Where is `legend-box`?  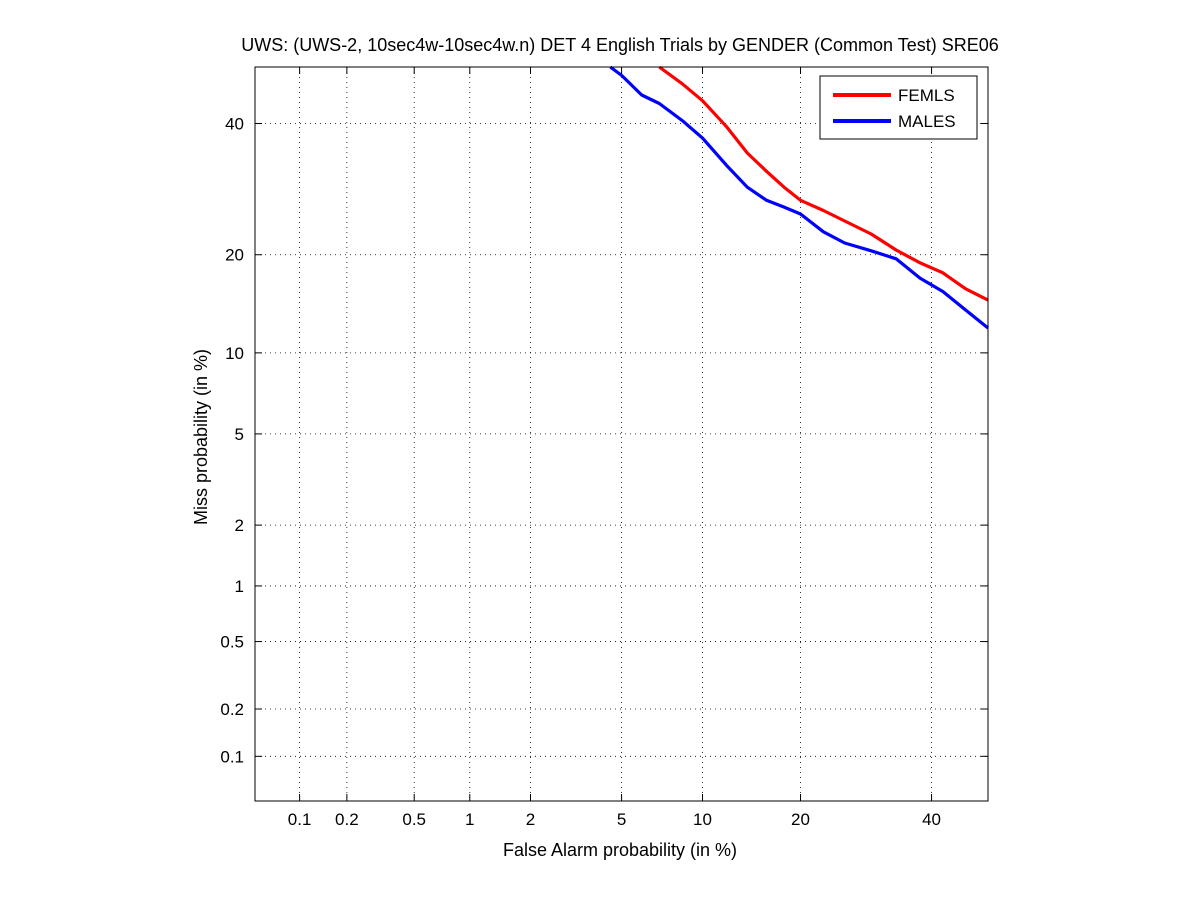
legend-box is located at coordinates (898, 107).